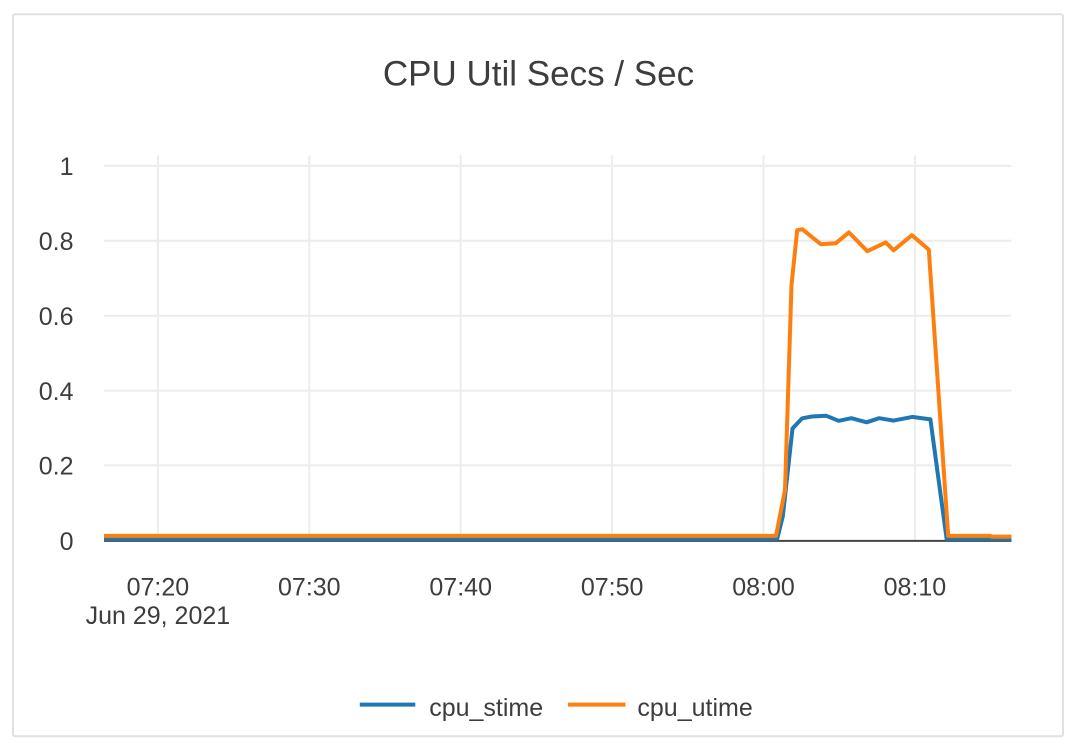  Describe the element at coordinates (56, 392) in the screenshot. I see `svg-text: 0.4` at that location.